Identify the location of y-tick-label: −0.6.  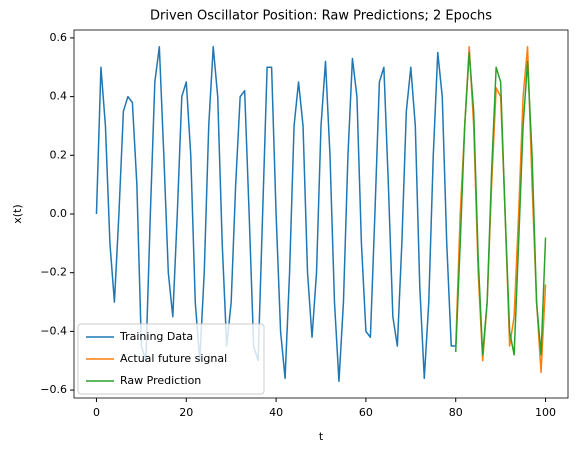
(53, 389).